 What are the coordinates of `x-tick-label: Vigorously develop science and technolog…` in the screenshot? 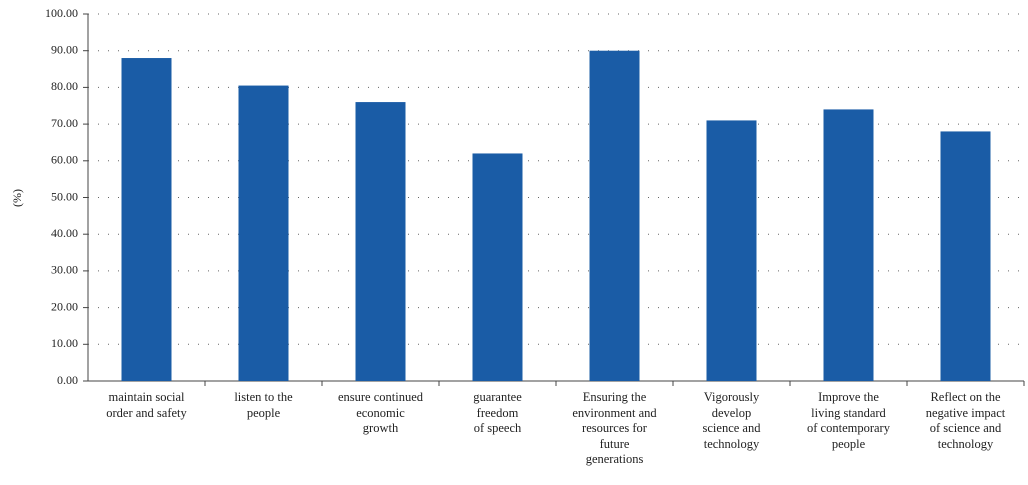 It's located at (731, 420).